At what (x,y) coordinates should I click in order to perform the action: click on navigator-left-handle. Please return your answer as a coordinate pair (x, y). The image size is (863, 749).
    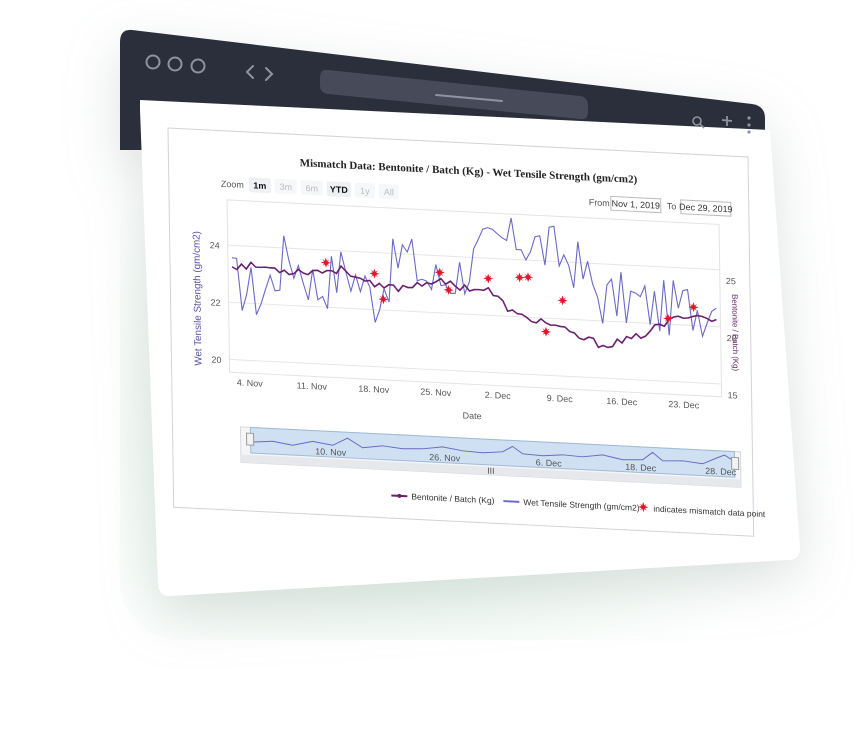
    Looking at the image, I should click on (250, 439).